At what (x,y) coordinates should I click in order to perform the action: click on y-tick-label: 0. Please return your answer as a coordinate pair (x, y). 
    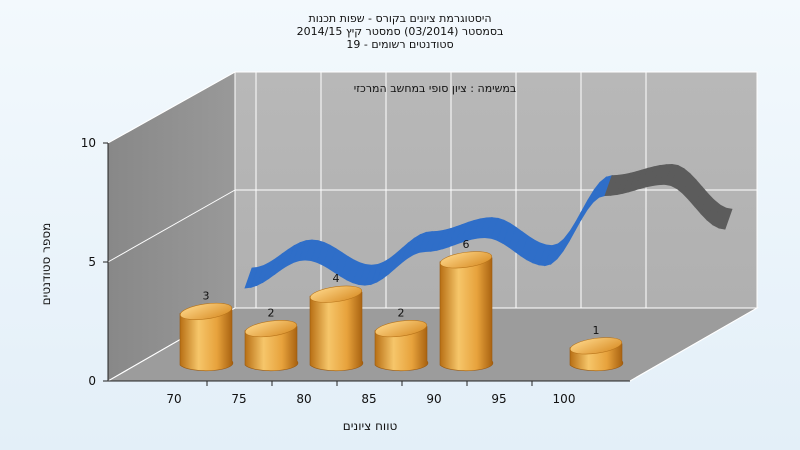
    Looking at the image, I should click on (92, 381).